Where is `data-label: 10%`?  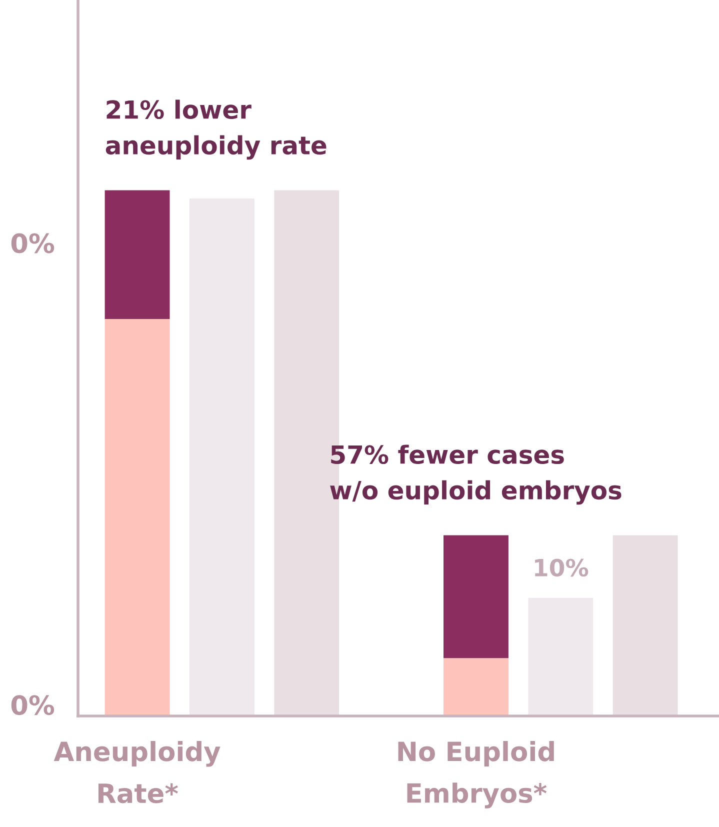
data-label: 10% is located at coordinates (561, 567).